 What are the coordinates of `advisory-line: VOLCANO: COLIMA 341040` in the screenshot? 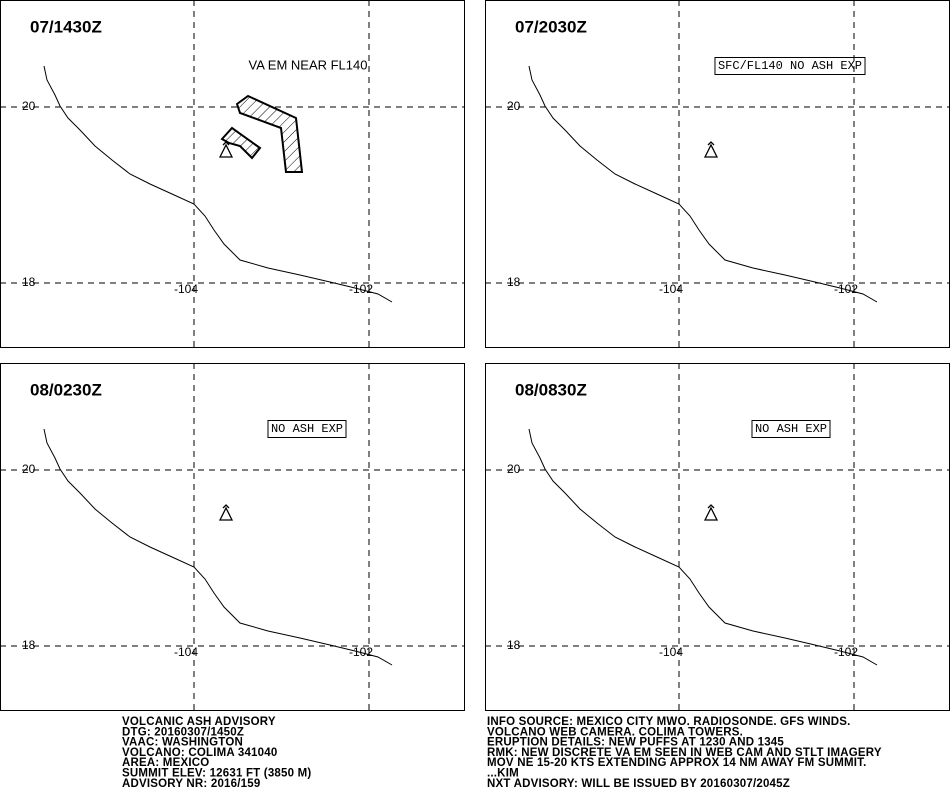 It's located at (199, 753).